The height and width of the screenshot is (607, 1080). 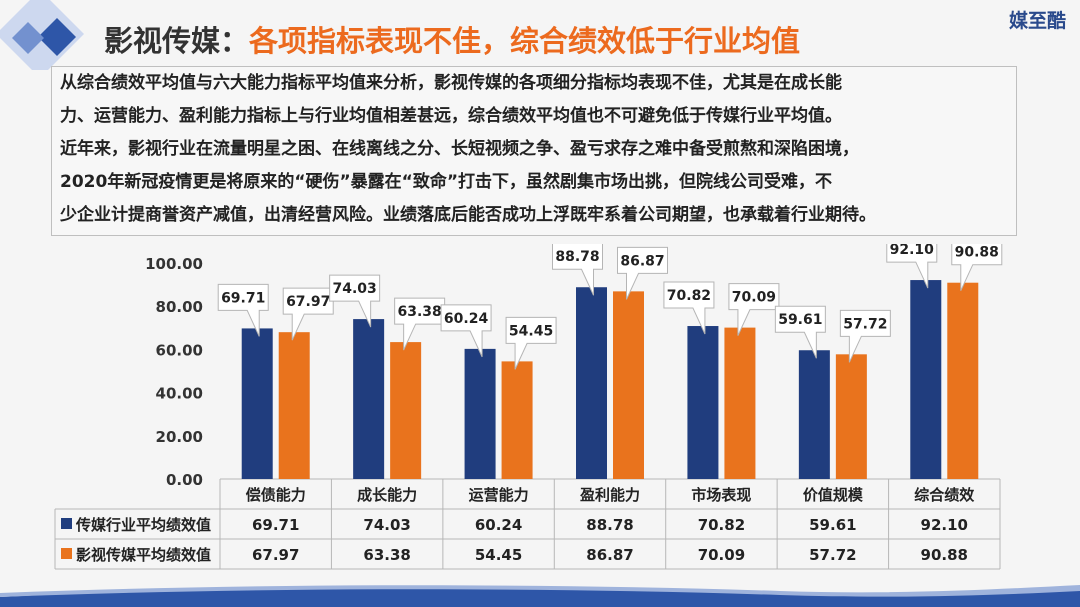 What do you see at coordinates (609, 555) in the screenshot?
I see `table-cell-value: 86.87` at bounding box center [609, 555].